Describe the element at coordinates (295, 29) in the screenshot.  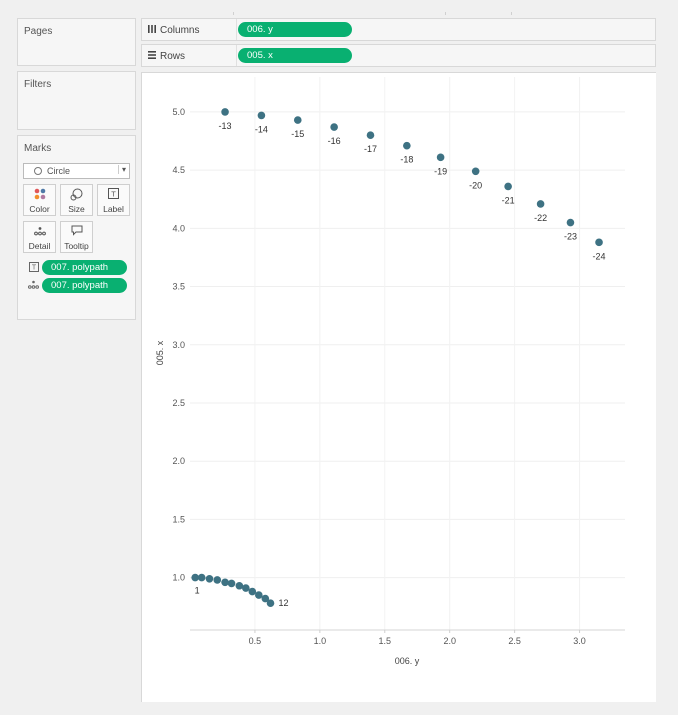
I see `columns-pill: 006. y` at that location.